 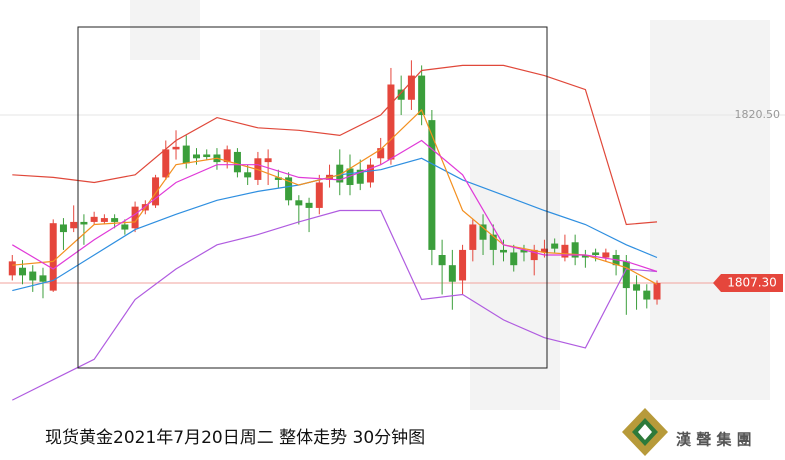 I want to click on brand-name: 漢 聲 集 團, so click(x=714, y=440).